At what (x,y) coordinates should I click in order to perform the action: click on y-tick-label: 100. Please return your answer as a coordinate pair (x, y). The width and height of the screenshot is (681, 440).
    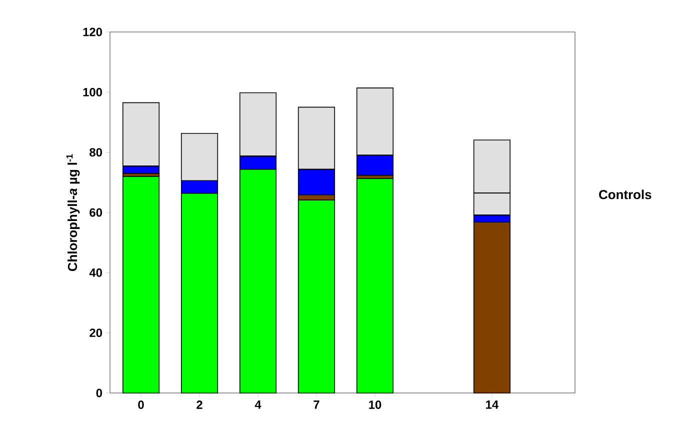
    Looking at the image, I should click on (92, 92).